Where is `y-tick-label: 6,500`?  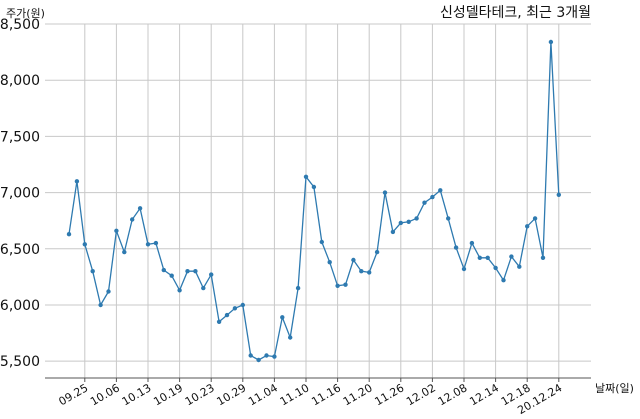
y-tick-label: 6,500 is located at coordinates (20, 250).